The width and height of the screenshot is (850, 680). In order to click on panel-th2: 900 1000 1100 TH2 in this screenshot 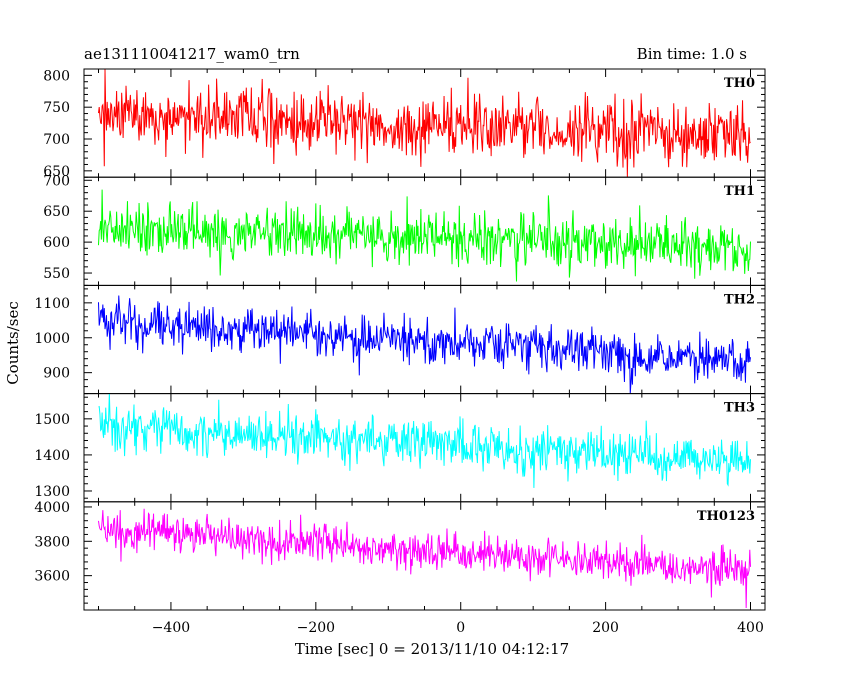, I will do `click(400, 339)`.